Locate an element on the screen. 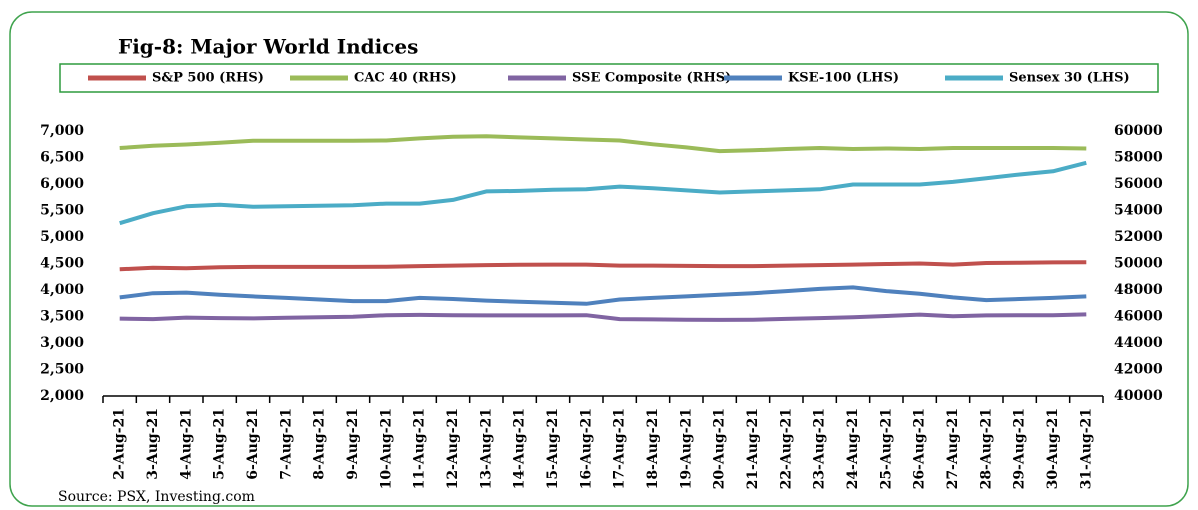 The width and height of the screenshot is (1198, 510). x-tick-label: 31-Aug-21 is located at coordinates (1086, 448).